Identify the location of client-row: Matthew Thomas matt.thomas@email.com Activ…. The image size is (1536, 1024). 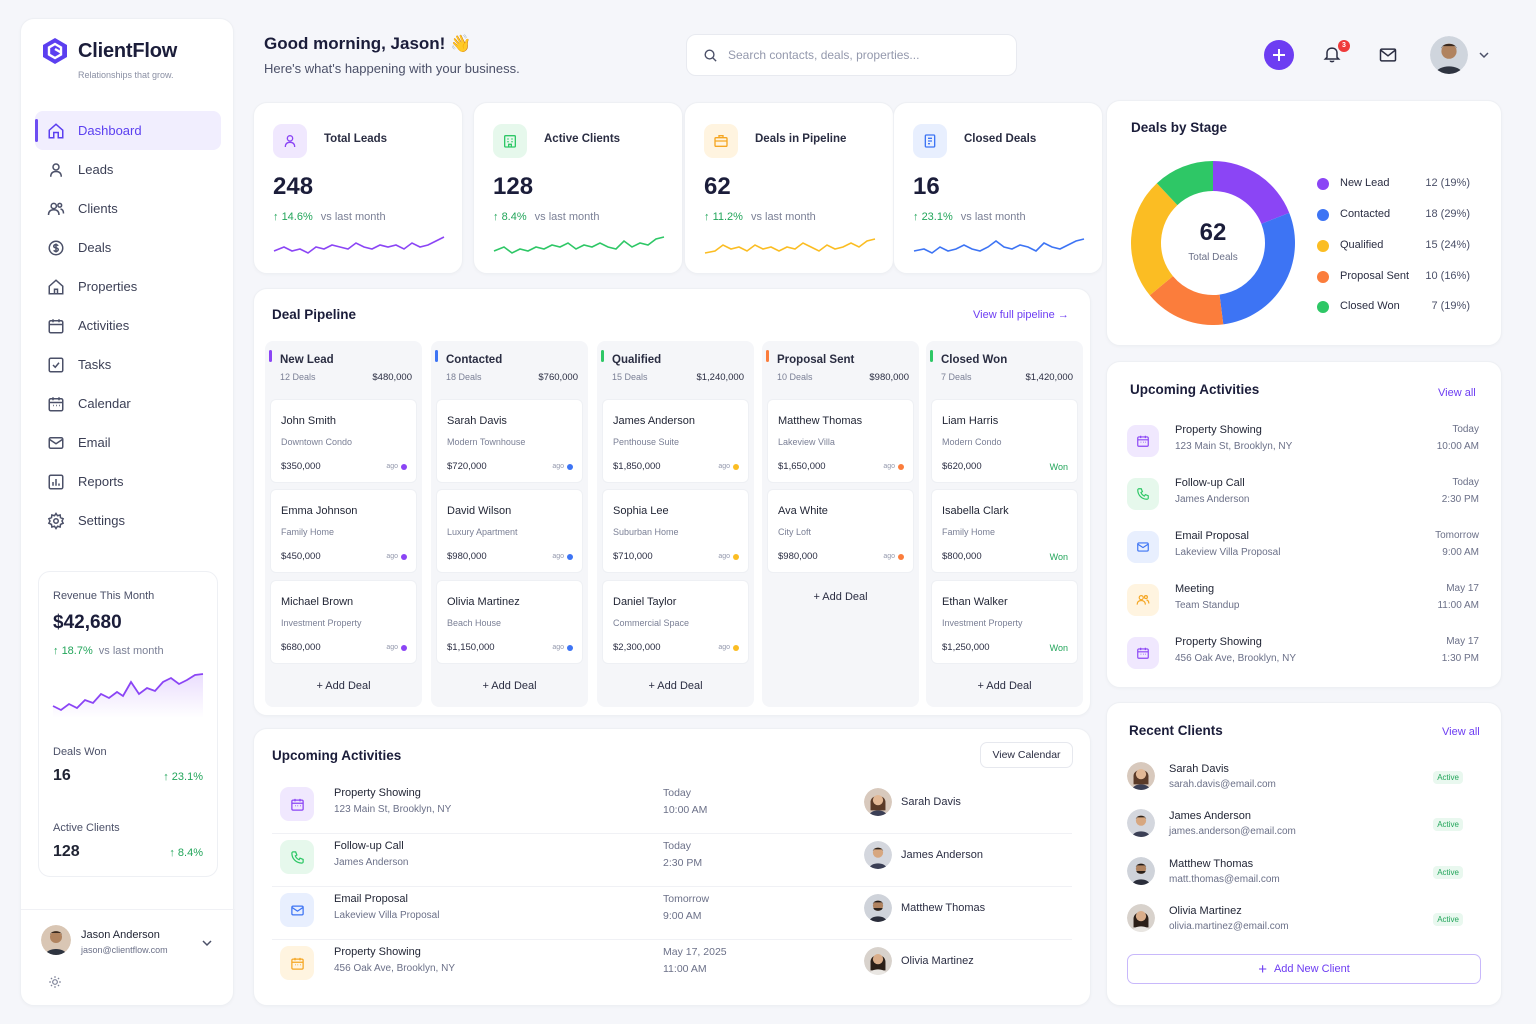
(1305, 879).